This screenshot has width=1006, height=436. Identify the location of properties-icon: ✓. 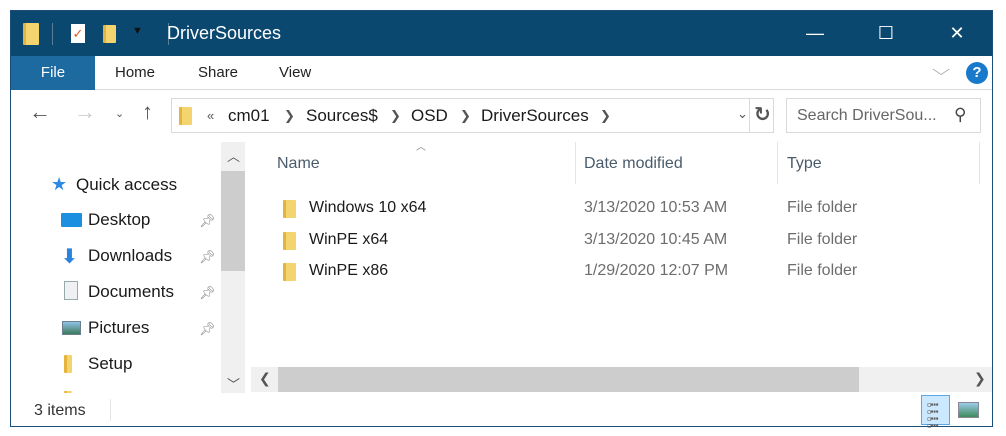
(78, 33).